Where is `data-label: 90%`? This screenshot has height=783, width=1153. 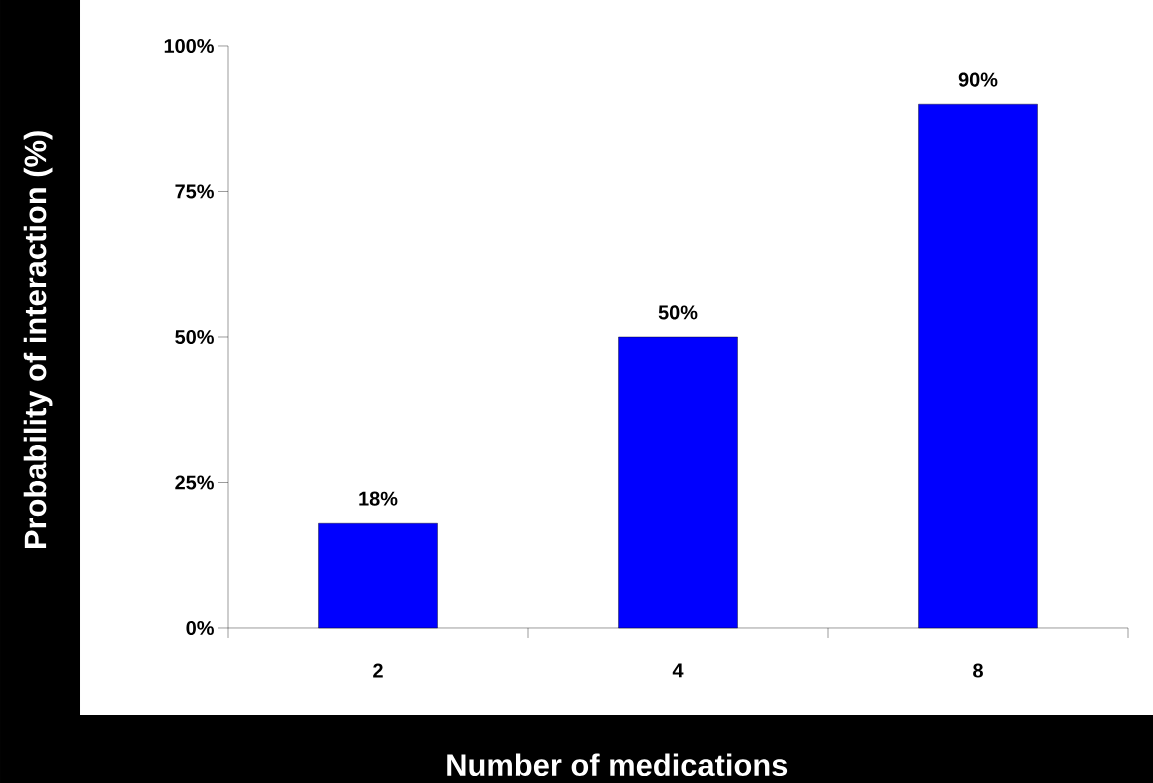
data-label: 90% is located at coordinates (978, 79).